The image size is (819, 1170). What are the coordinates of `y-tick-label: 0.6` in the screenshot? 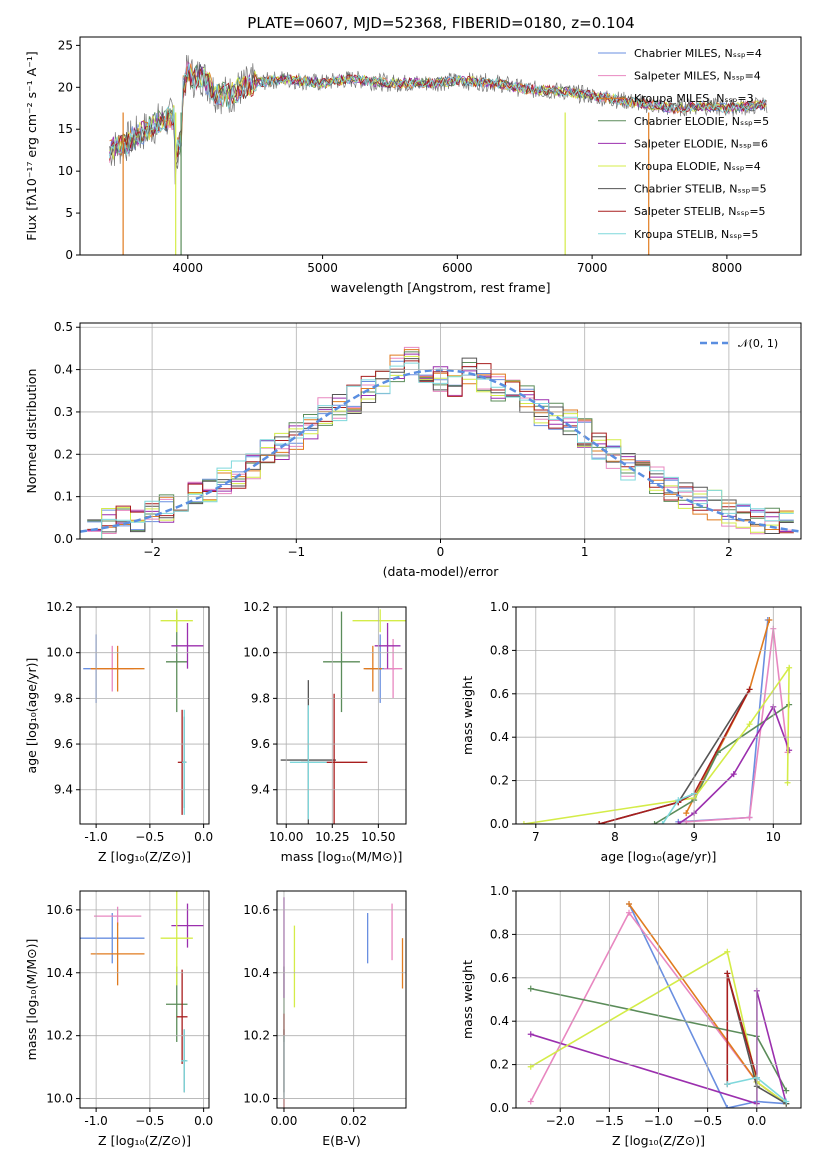 It's located at (499, 694).